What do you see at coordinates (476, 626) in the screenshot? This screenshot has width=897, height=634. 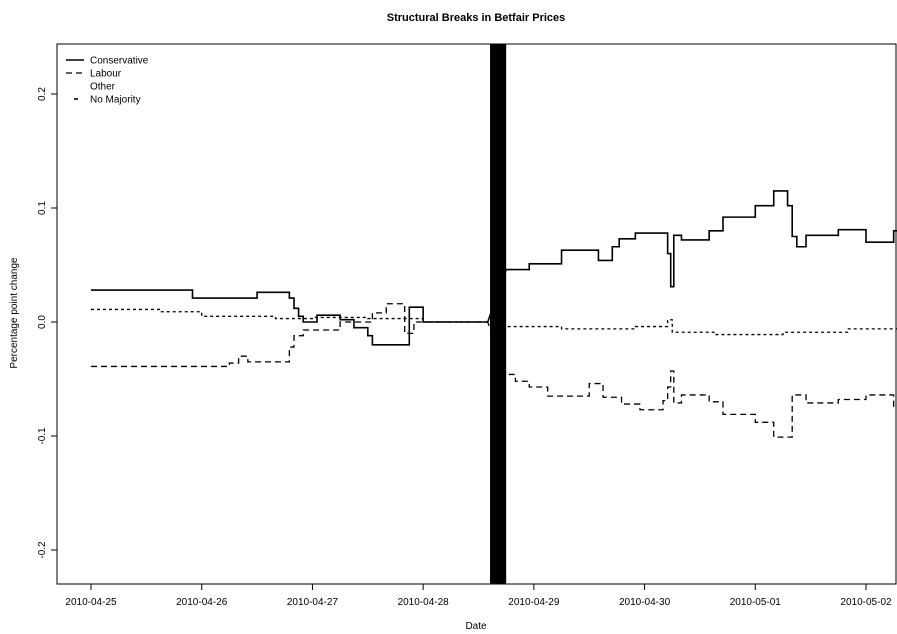 I see `x-axis-label: Date` at bounding box center [476, 626].